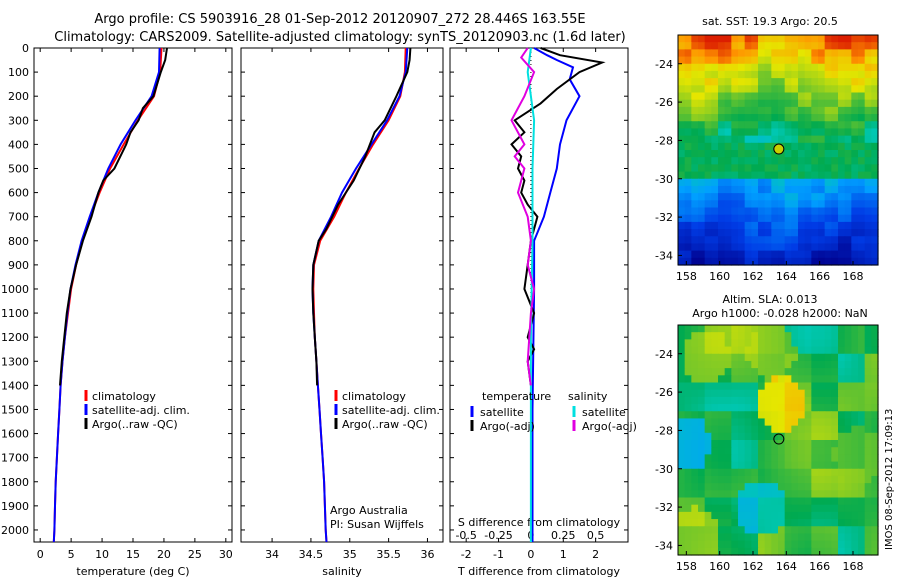 This screenshot has width=900, height=580. What do you see at coordinates (18, 72) in the screenshot?
I see `y-tick-label: 100` at bounding box center [18, 72].